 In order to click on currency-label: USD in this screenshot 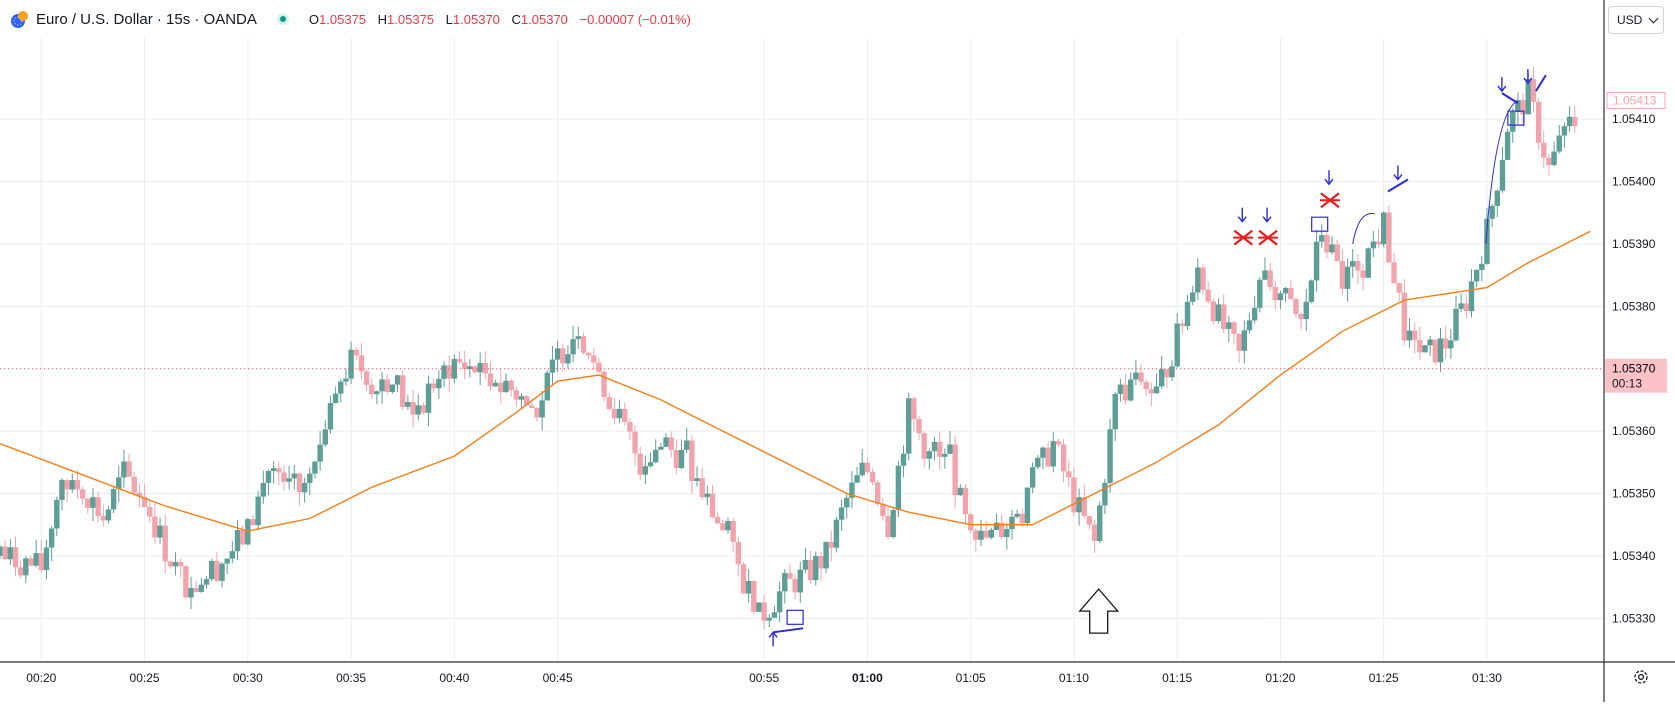, I will do `click(1630, 20)`.